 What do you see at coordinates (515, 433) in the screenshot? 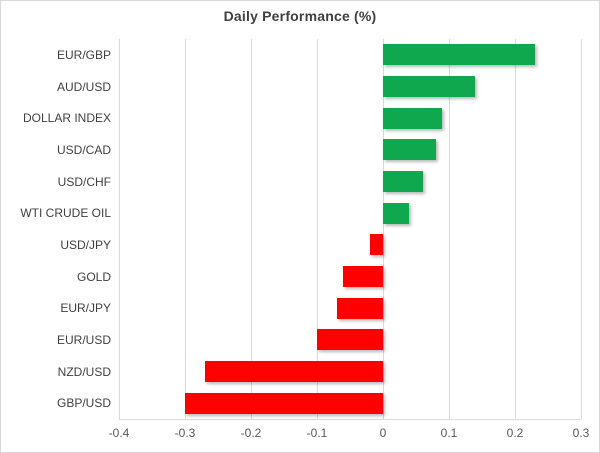
I see `x-tick-label: 0.2` at bounding box center [515, 433].